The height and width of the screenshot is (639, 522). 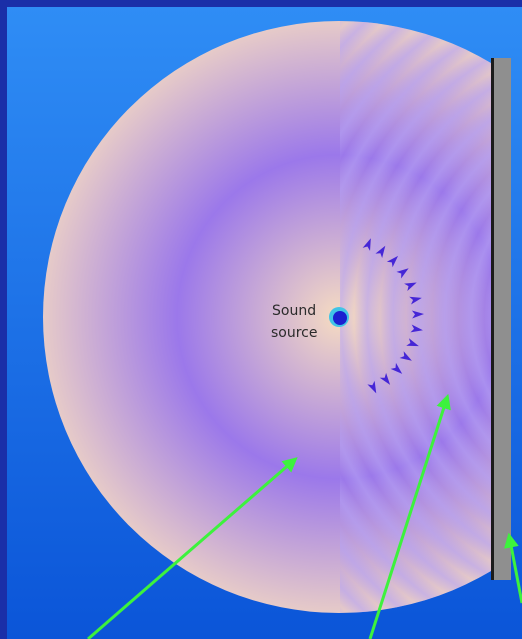 What do you see at coordinates (492, 319) in the screenshot?
I see `wall-front-edge` at bounding box center [492, 319].